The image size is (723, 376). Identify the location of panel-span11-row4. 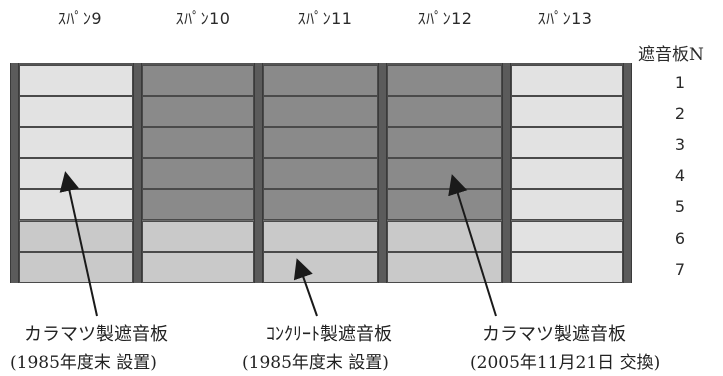
(320, 174).